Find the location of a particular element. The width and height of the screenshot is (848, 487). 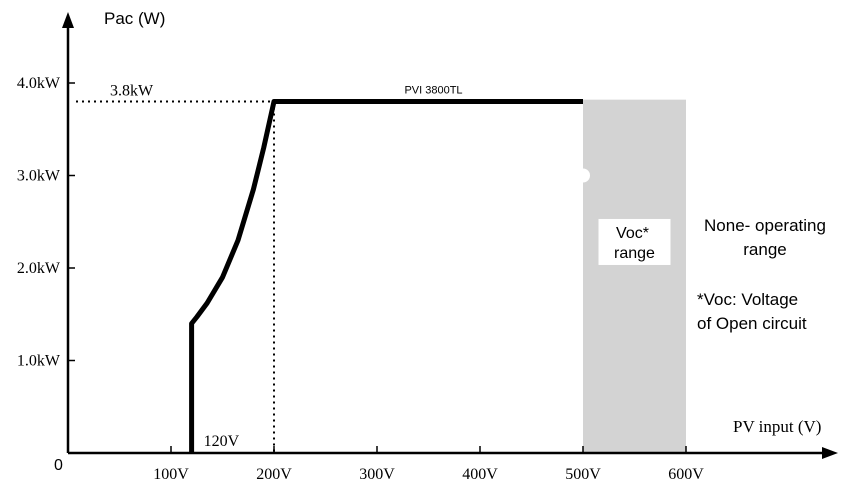

y-axis-ticks: 1.0kW 2.0kW 3.0kW 4.0kW is located at coordinates (46, 222).